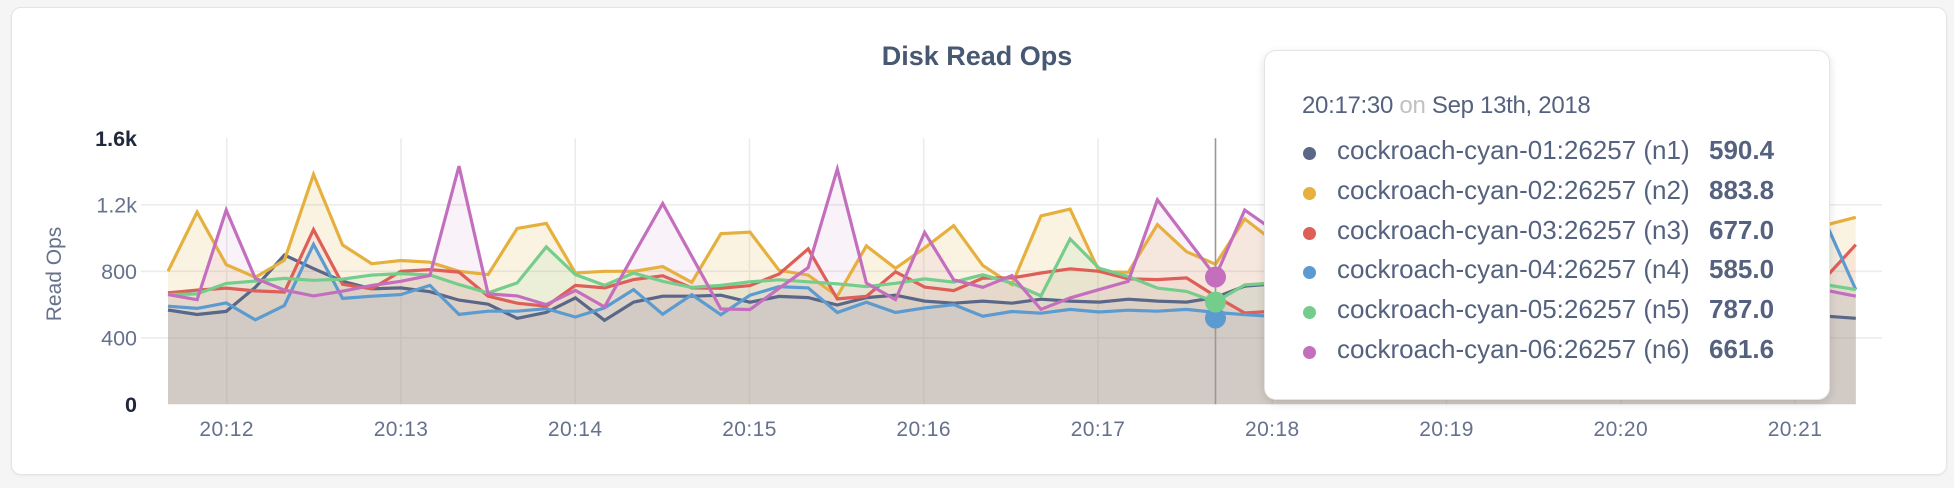  I want to click on svg-text: Read Ops, so click(54, 274).